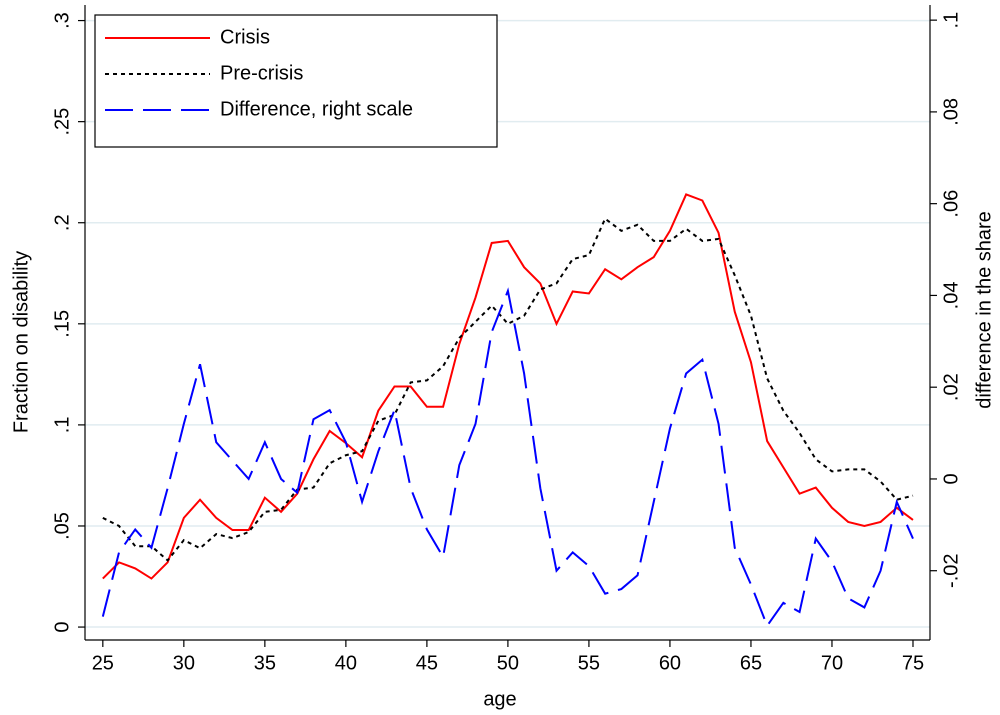 The height and width of the screenshot is (715, 1000). I want to click on x-tick-label: 55, so click(589, 663).